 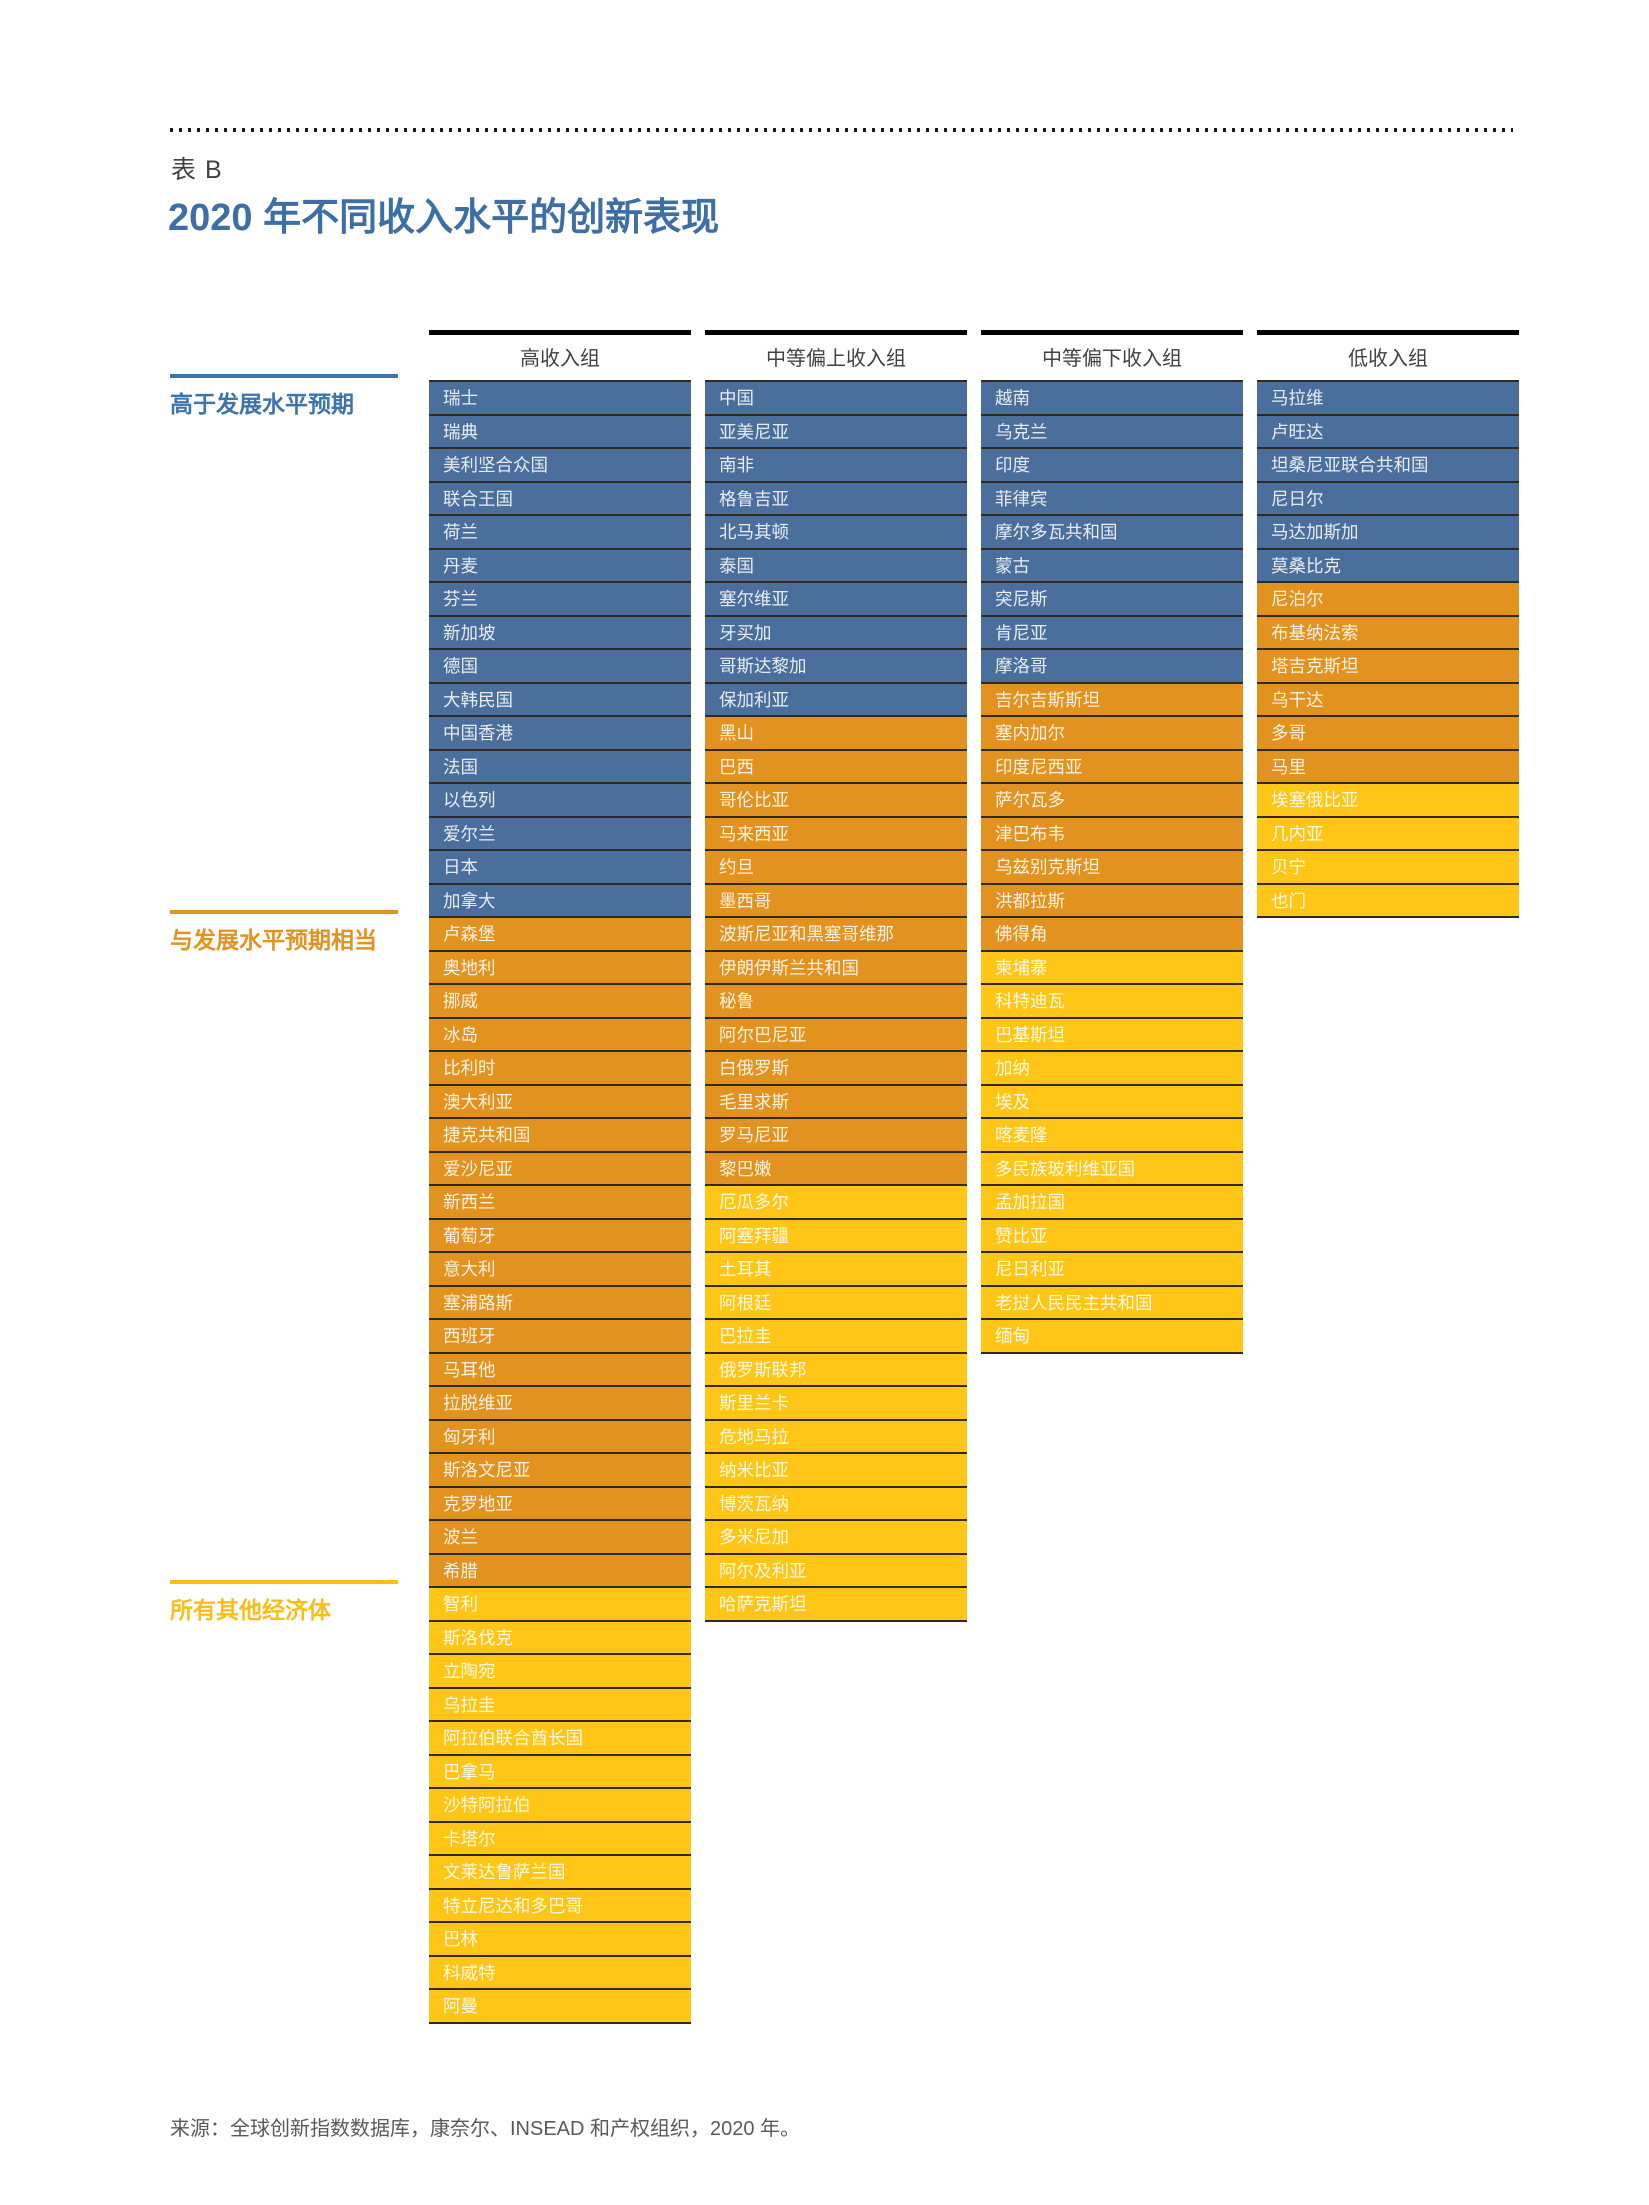 I want to click on economy-cell: 摩洛哥, so click(x=1112, y=667).